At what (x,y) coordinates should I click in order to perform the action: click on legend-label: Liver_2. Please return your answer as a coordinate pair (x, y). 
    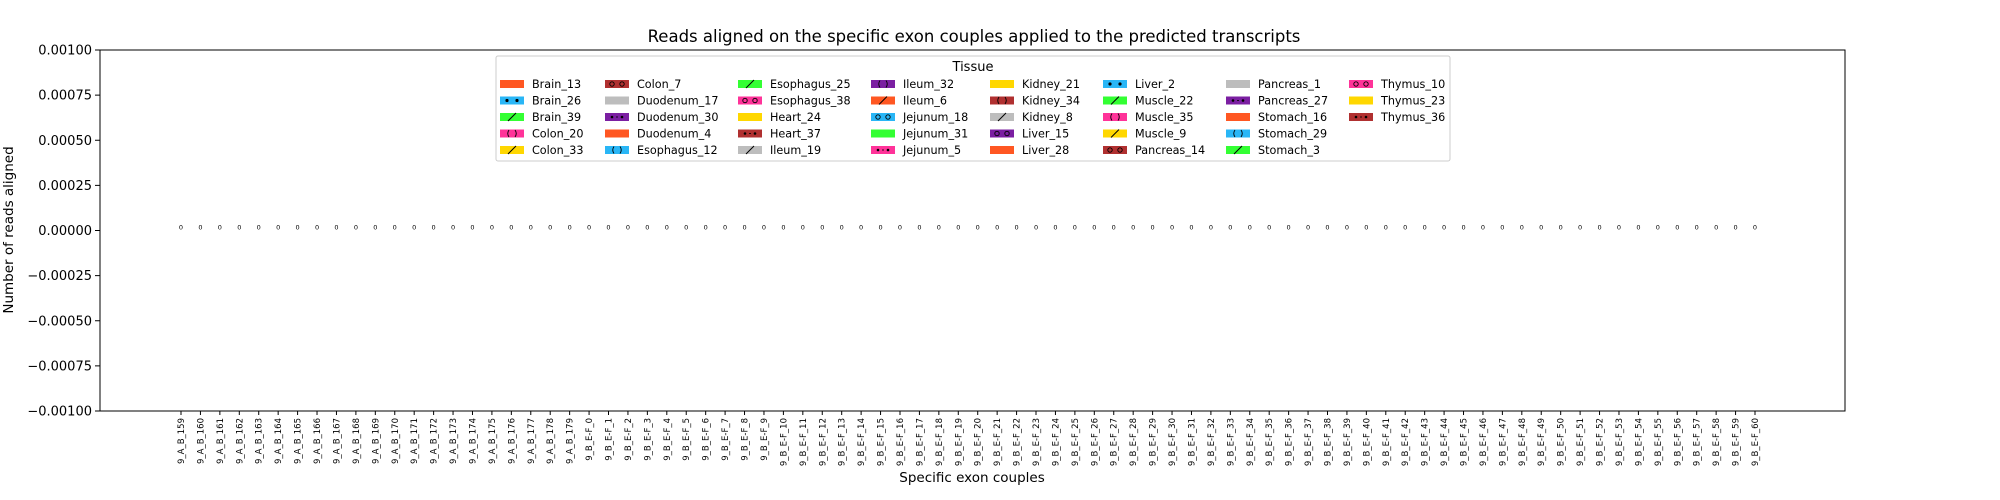
    Looking at the image, I should click on (1155, 84).